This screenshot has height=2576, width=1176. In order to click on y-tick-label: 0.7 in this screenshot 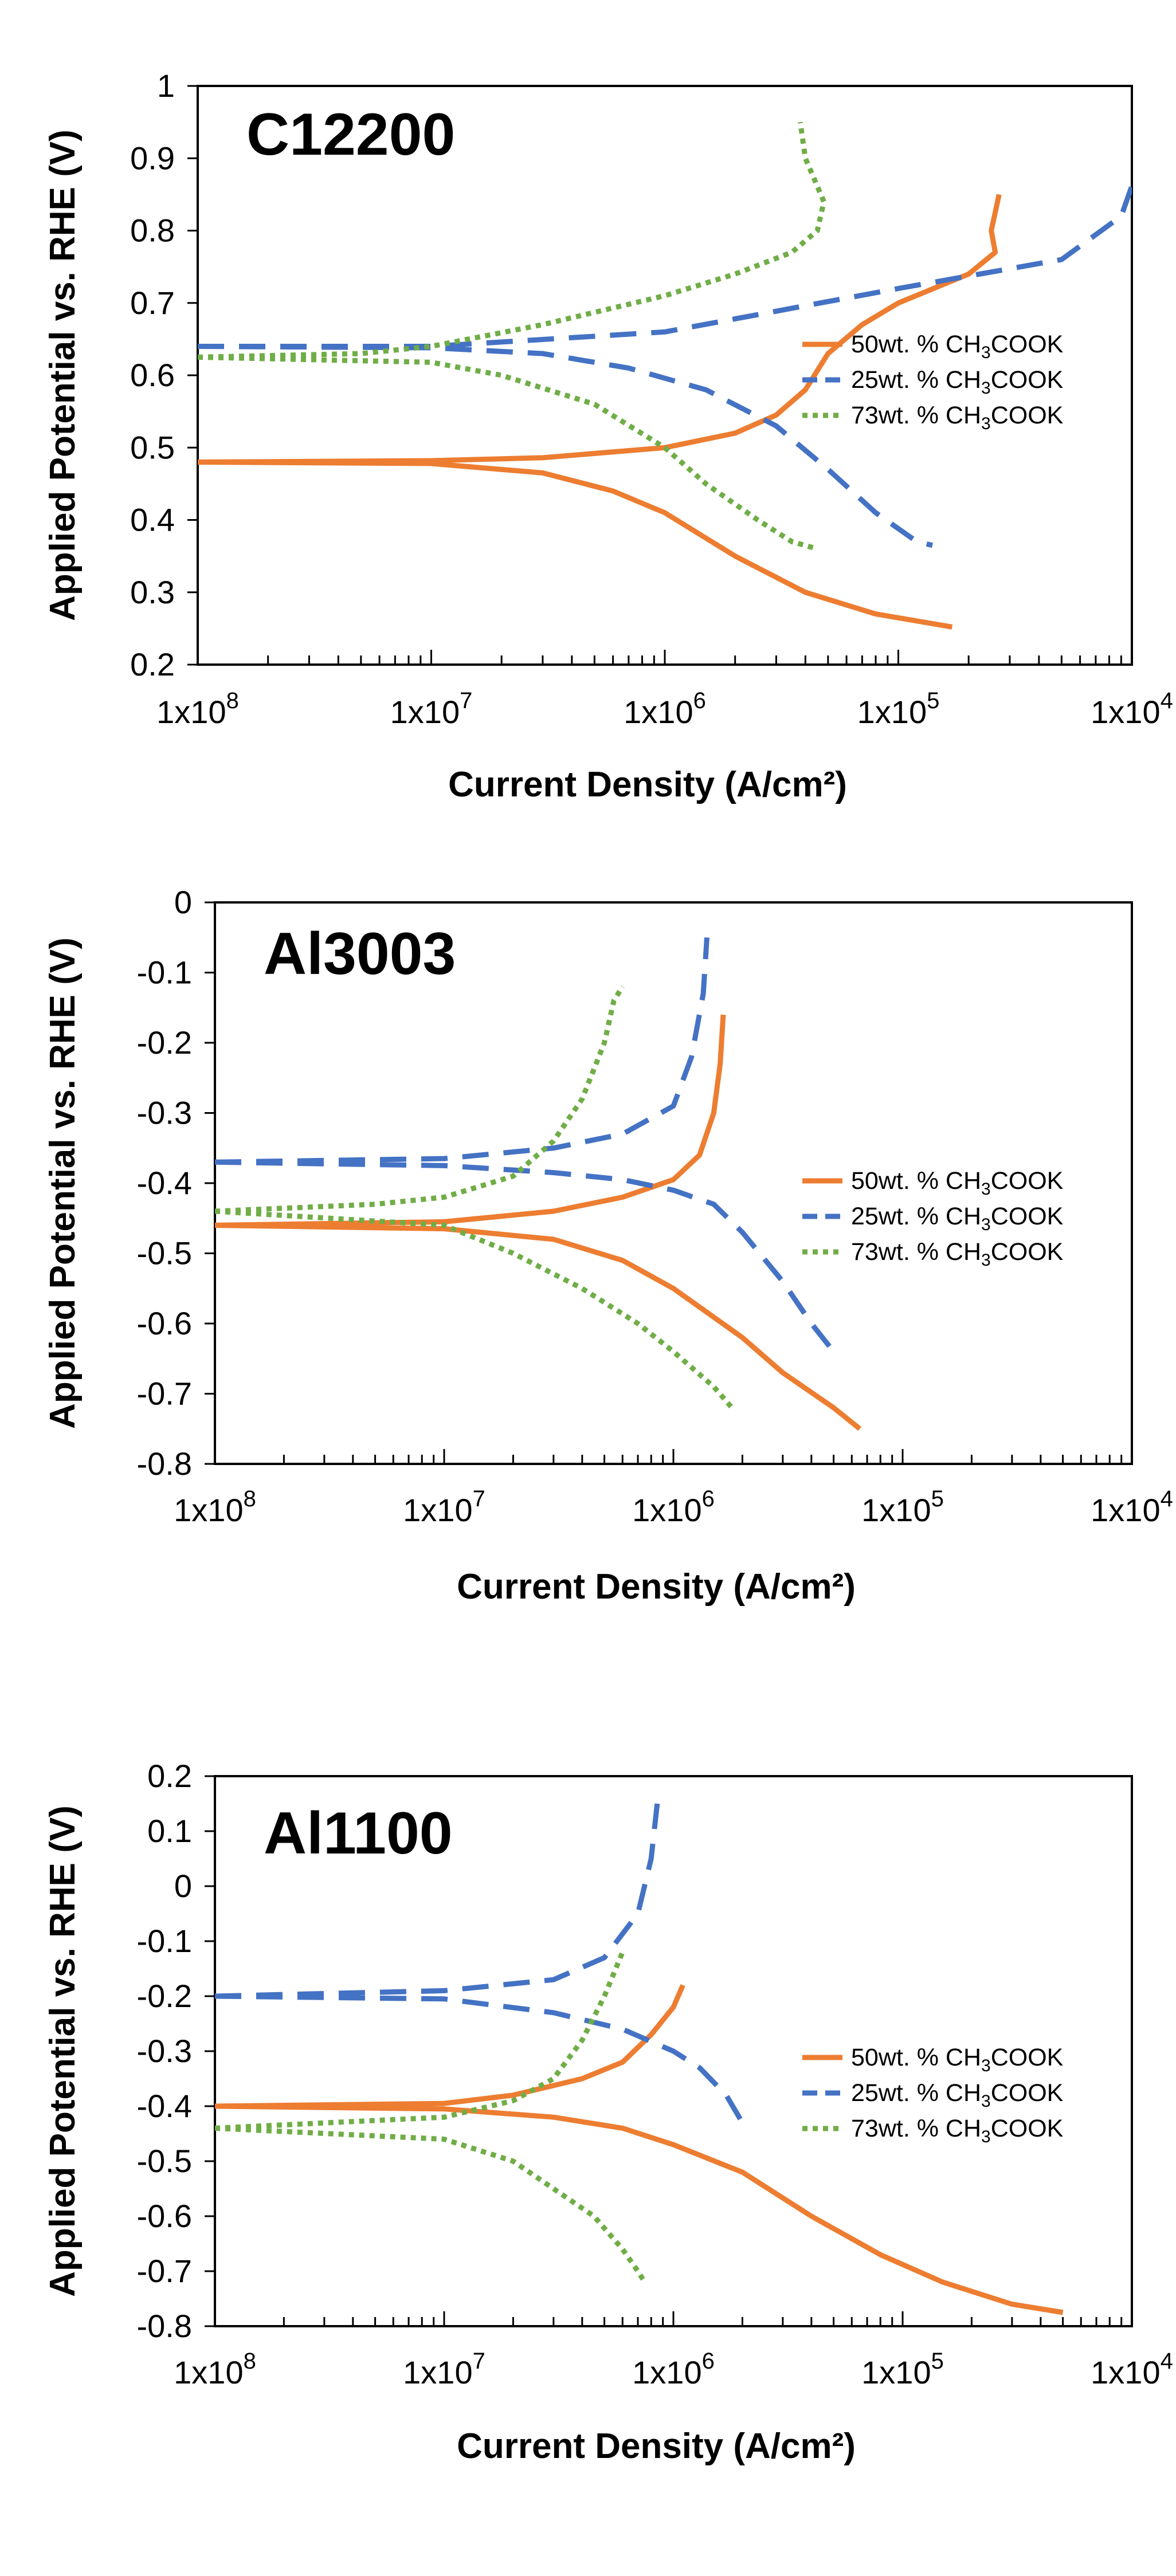, I will do `click(152, 303)`.